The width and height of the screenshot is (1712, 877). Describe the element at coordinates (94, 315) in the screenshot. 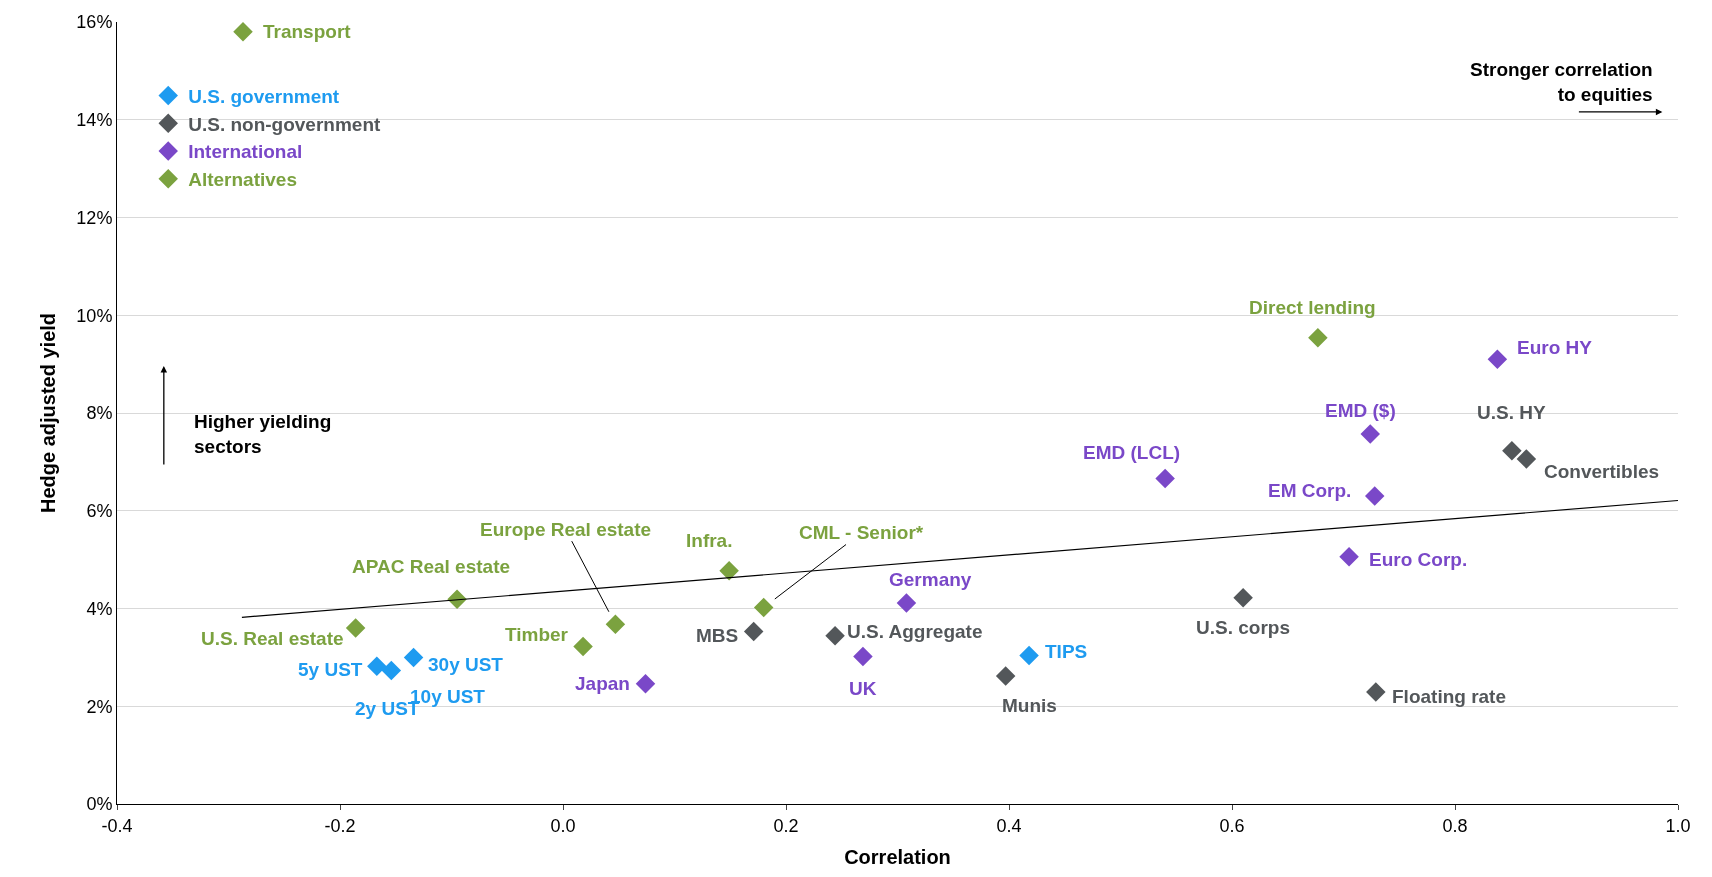

I see `y-tick-label: 10%` at that location.